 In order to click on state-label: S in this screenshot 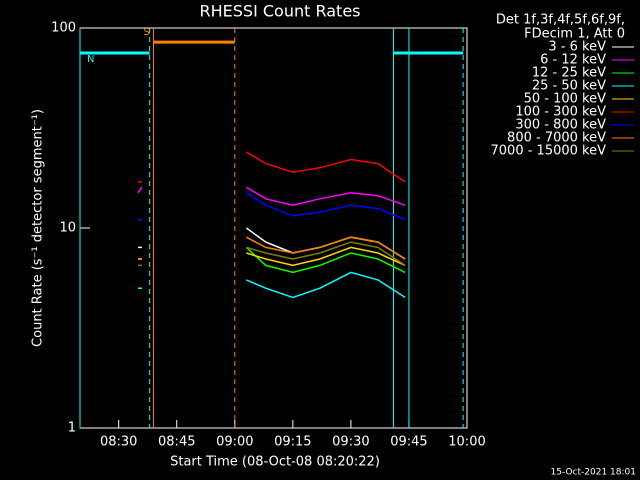, I will do `click(147, 32)`.